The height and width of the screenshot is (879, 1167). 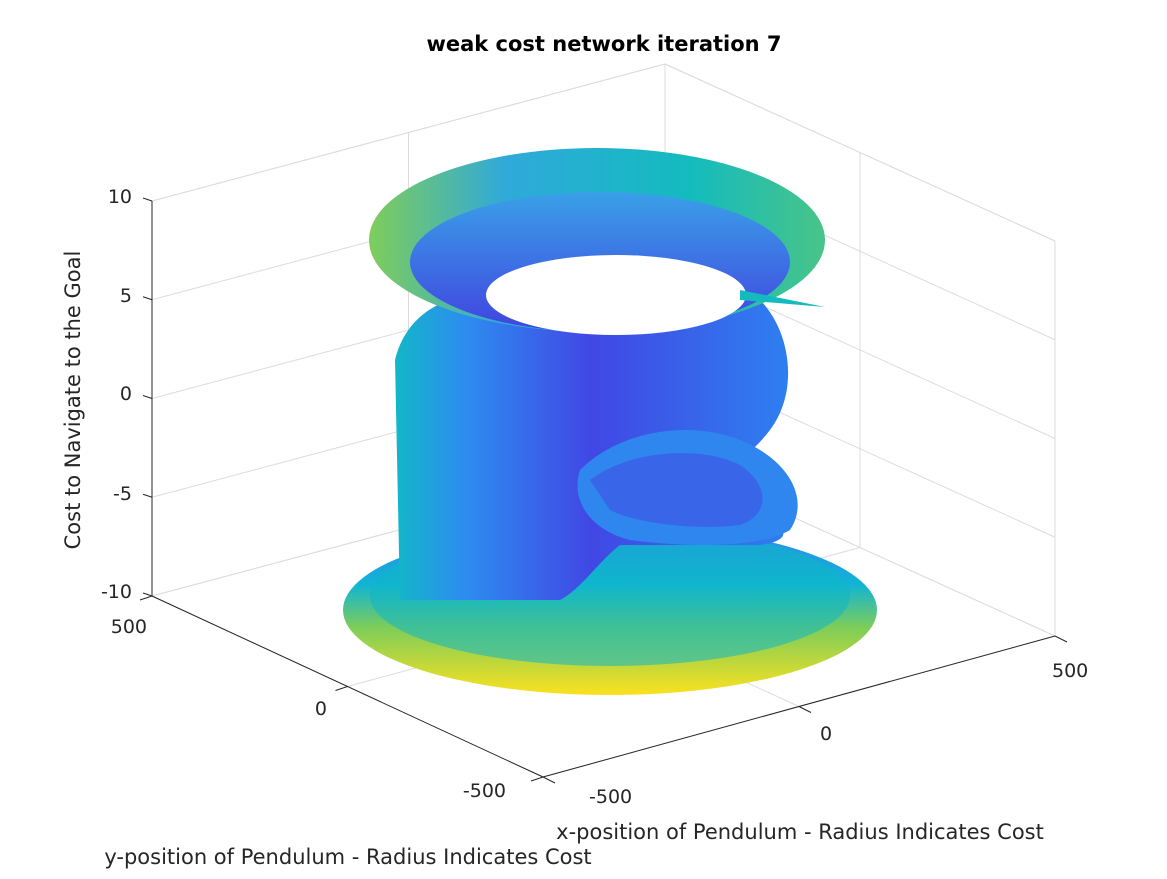 I want to click on z-tick-label: 0, so click(x=126, y=394).